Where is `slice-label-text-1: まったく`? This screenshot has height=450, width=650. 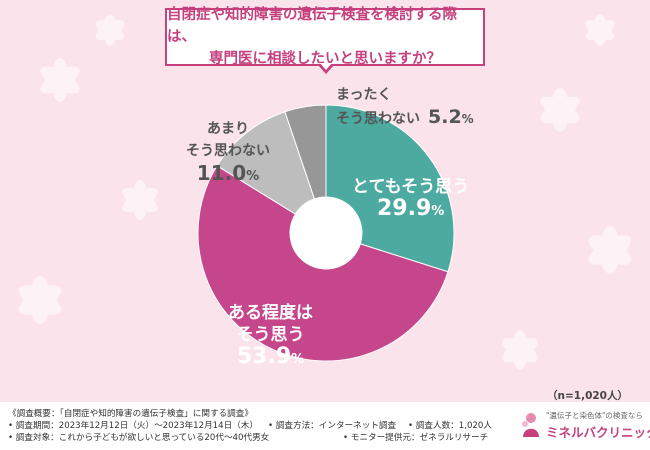
slice-label-text-1: まったく is located at coordinates (364, 95).